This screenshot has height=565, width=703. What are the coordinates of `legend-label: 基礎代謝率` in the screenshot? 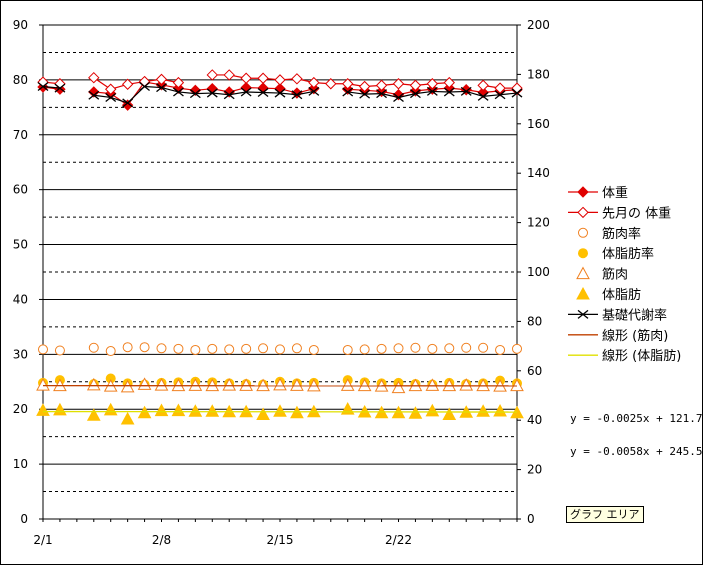 It's located at (634, 315).